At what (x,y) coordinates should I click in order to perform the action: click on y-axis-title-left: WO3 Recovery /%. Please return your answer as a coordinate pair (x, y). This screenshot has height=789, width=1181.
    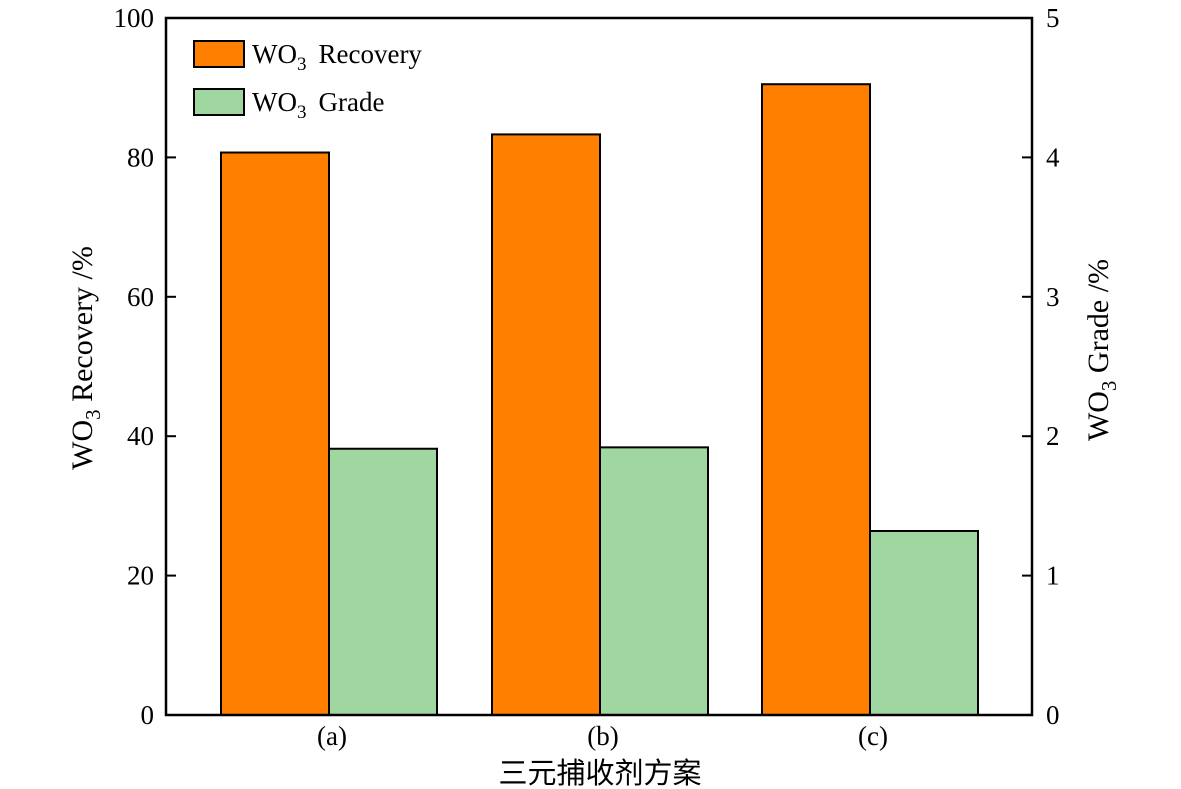
    Looking at the image, I should click on (85, 358).